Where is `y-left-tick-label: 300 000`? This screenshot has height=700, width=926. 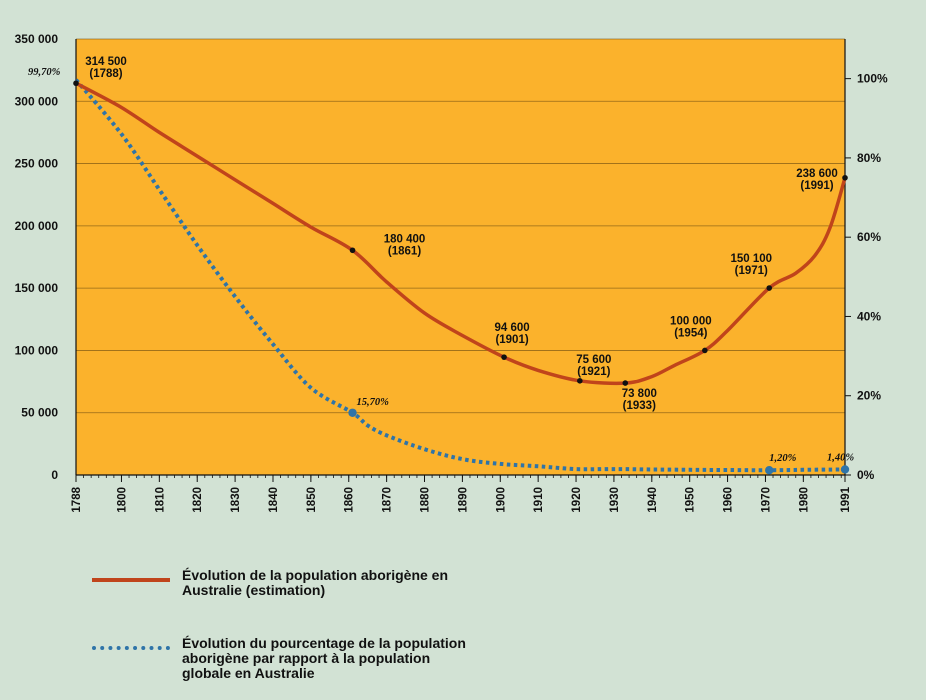 y-left-tick-label: 300 000 is located at coordinates (37, 101).